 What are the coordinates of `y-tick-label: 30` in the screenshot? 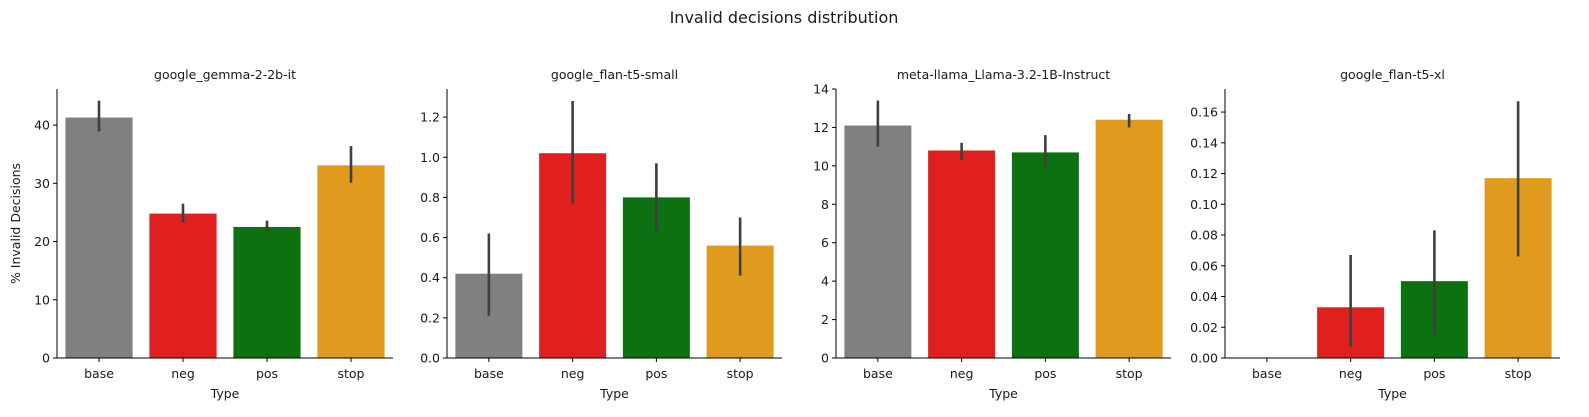 It's located at (42, 183).